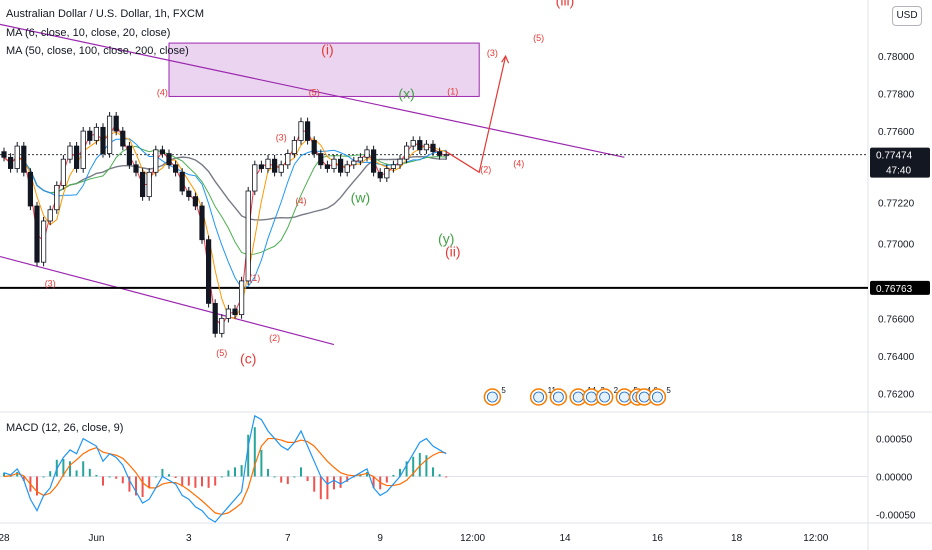 This screenshot has height=550, width=932. What do you see at coordinates (815, 538) in the screenshot?
I see `time-tick-label: 12:00` at bounding box center [815, 538].